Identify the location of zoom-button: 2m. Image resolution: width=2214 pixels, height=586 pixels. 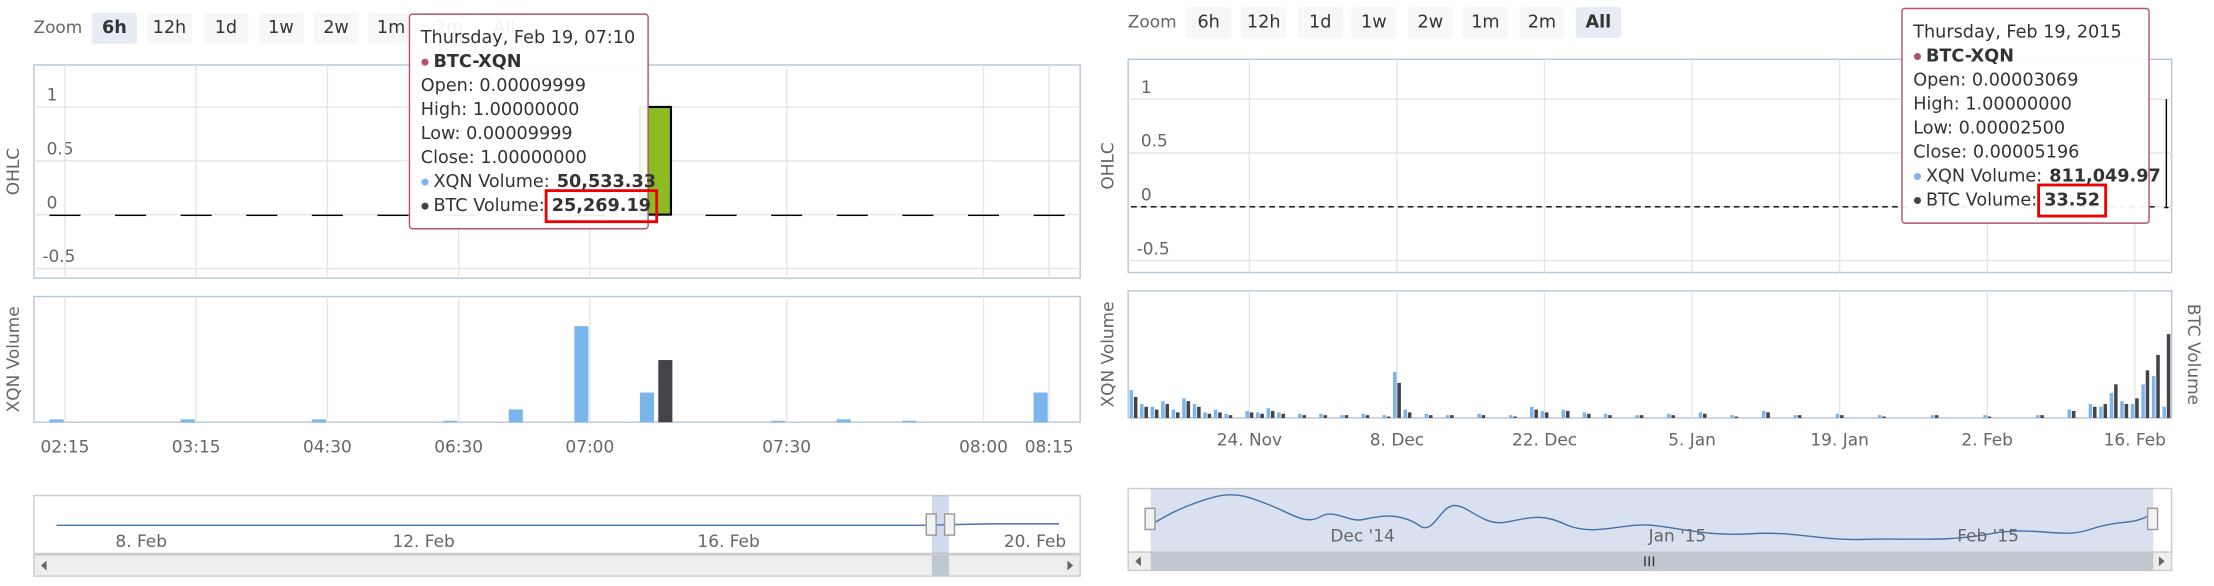
(1542, 23).